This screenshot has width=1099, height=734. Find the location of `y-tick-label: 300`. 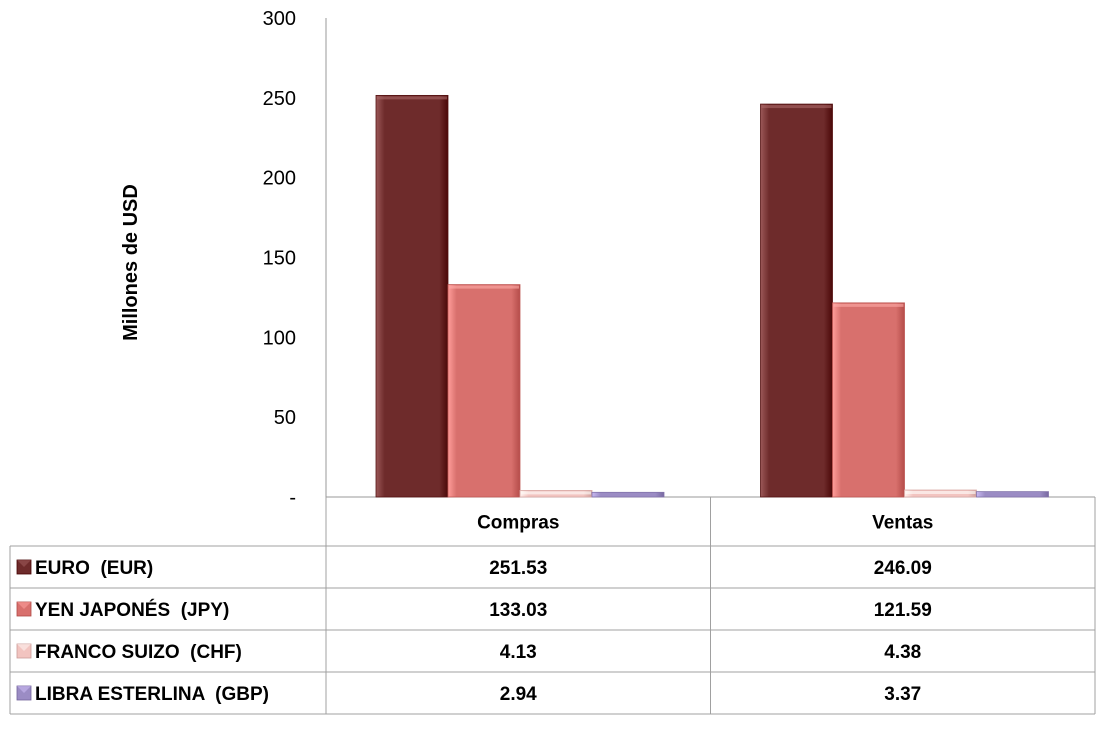

y-tick-label: 300 is located at coordinates (279, 19).